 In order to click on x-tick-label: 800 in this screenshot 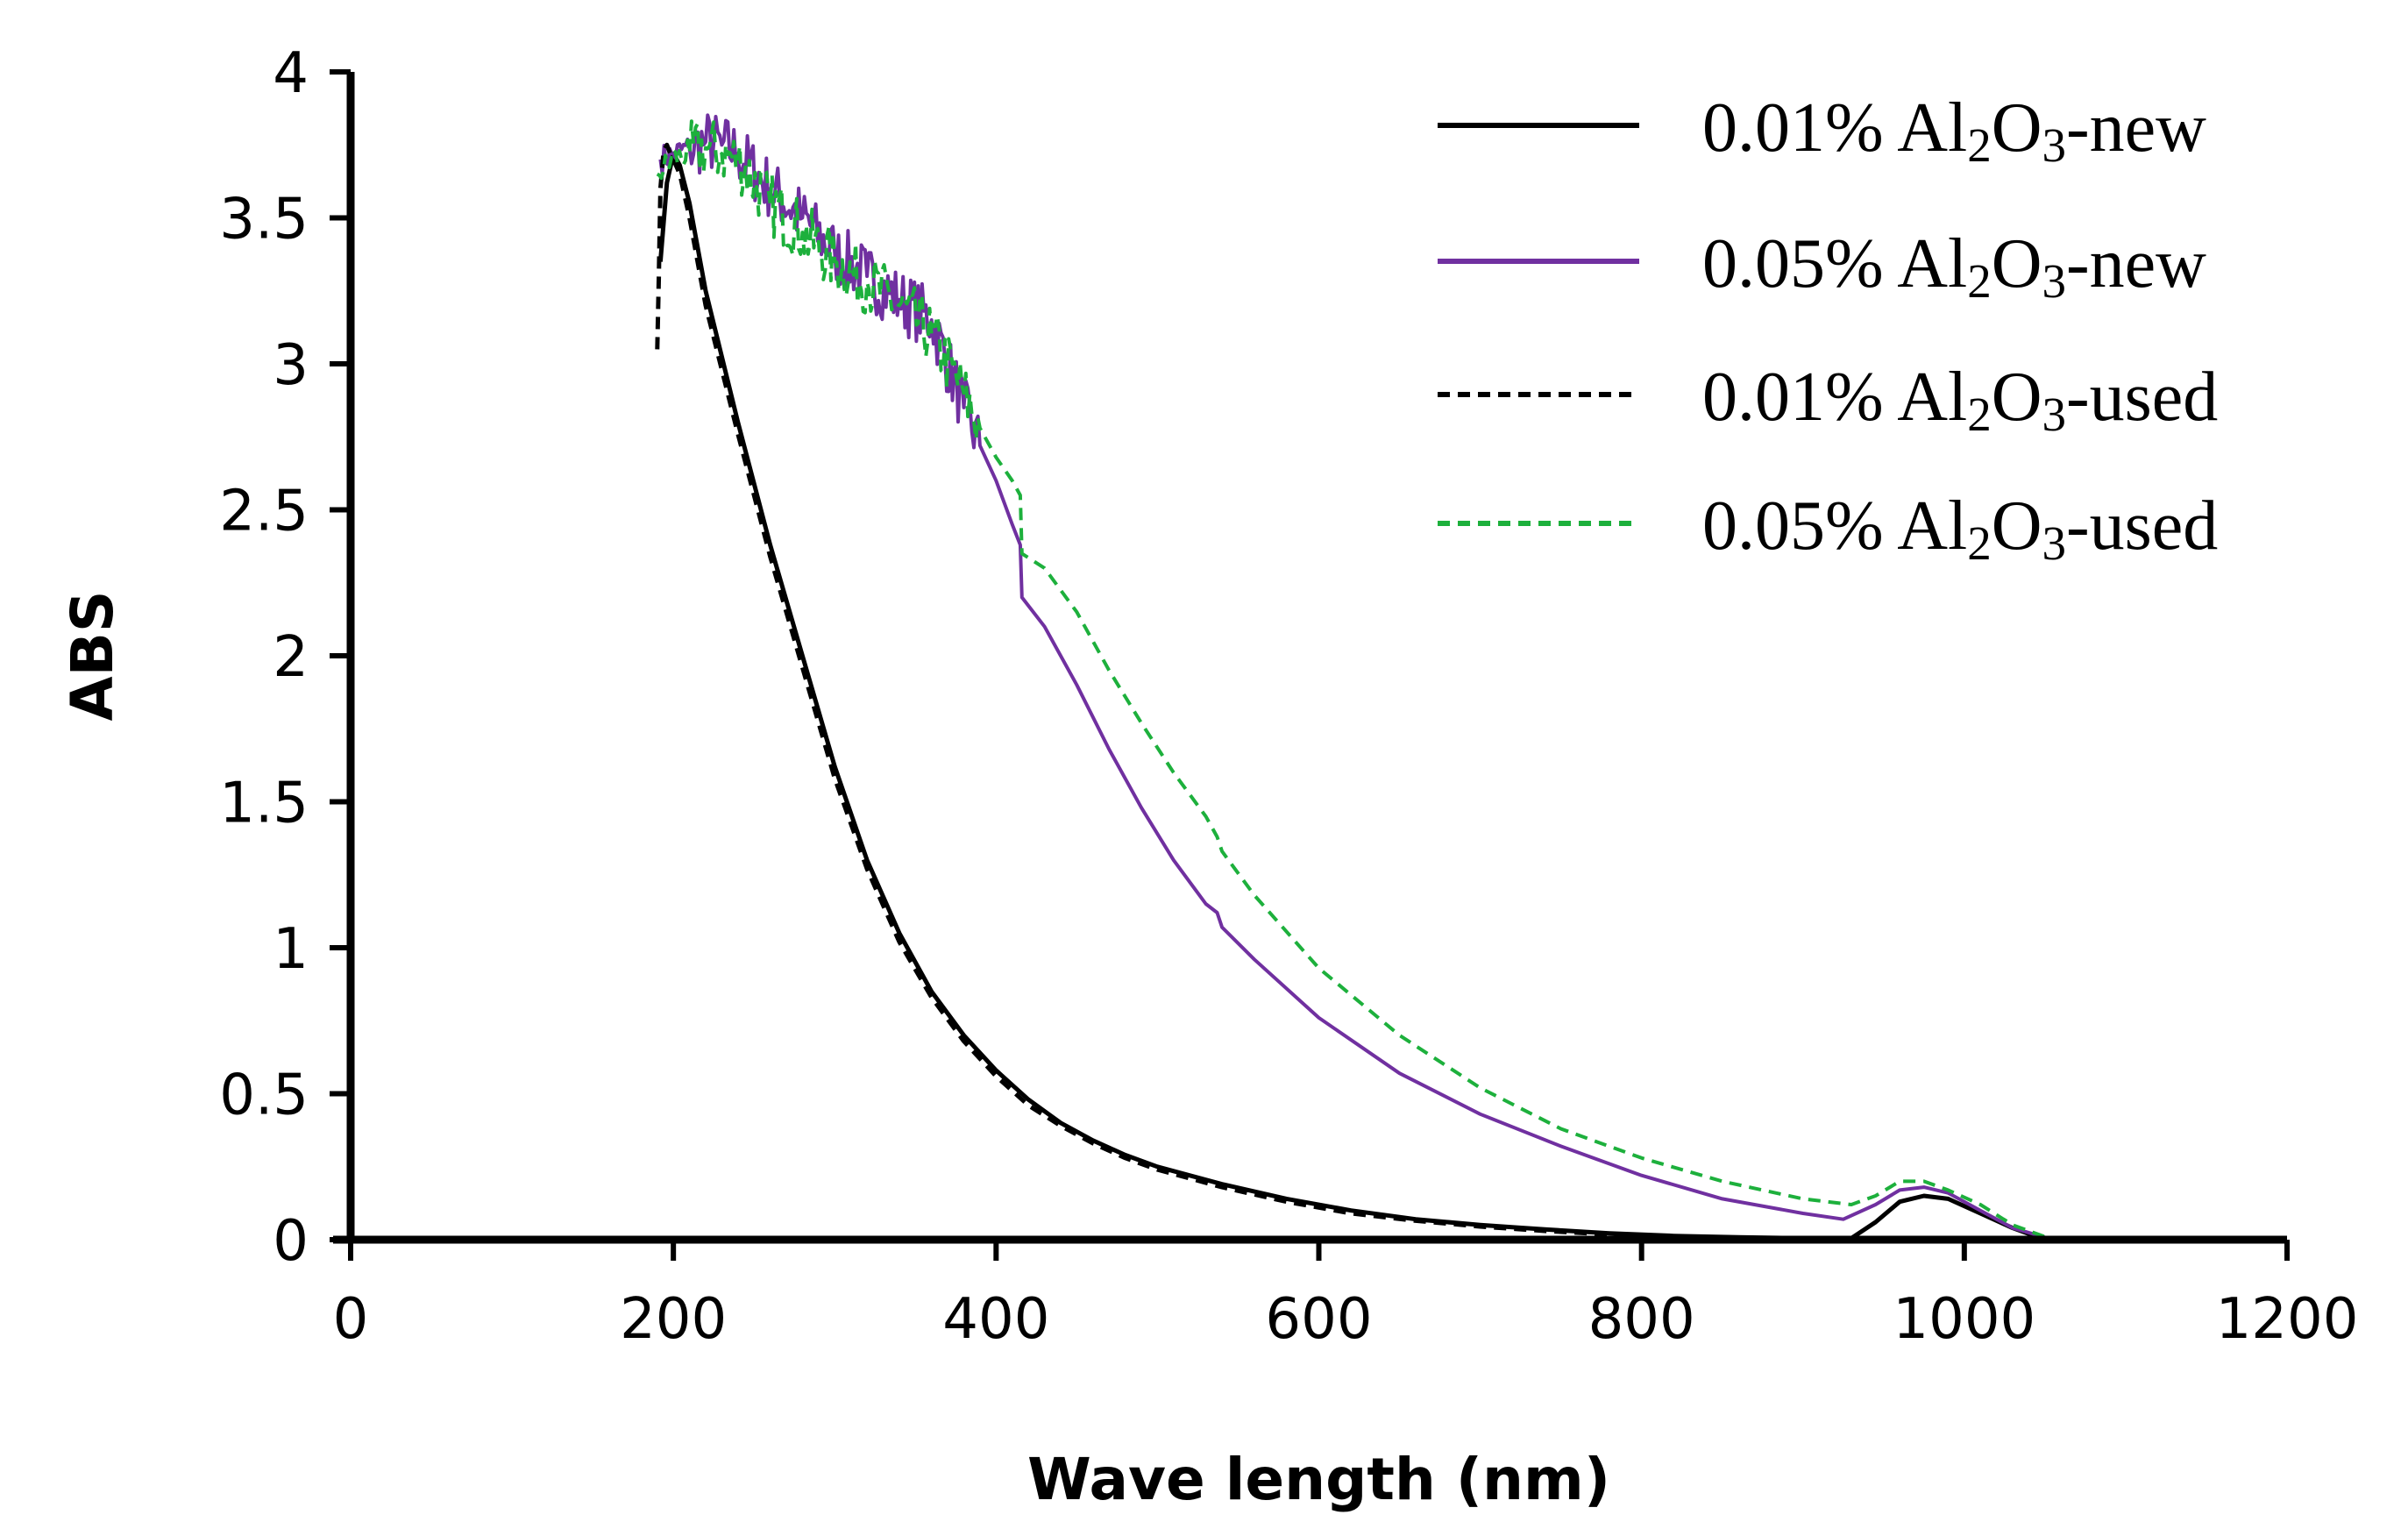, I will do `click(1641, 1319)`.